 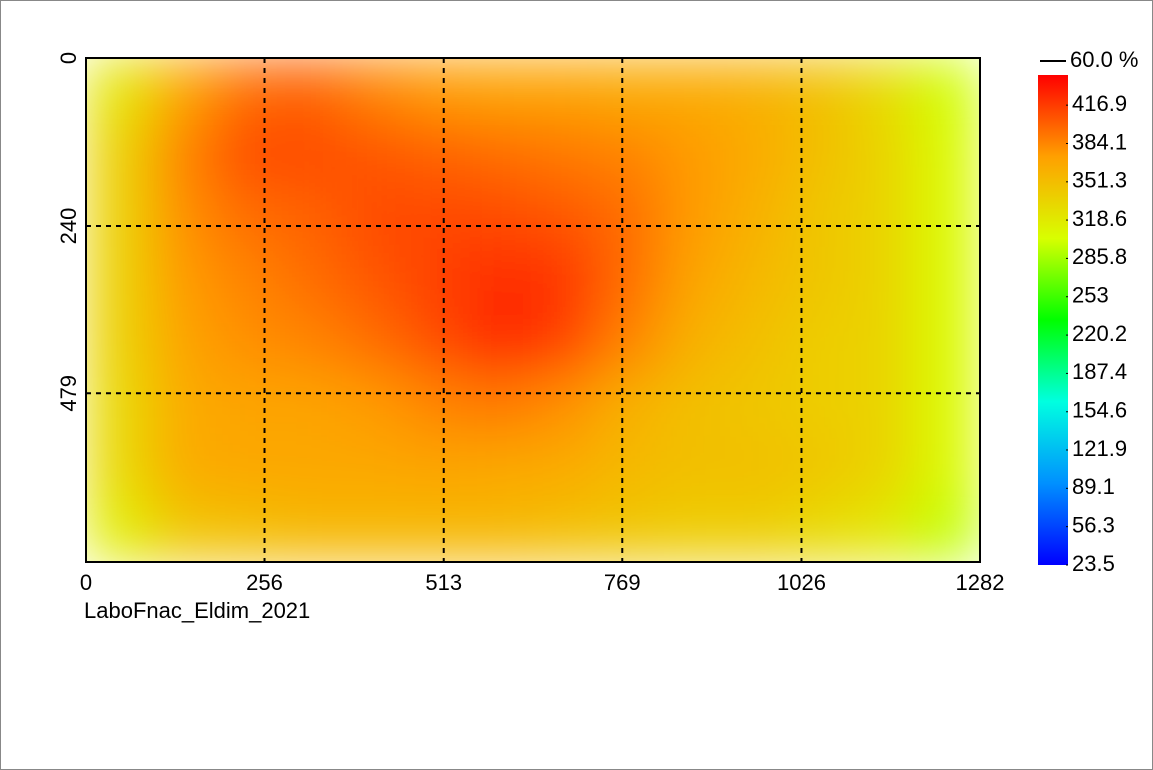 I want to click on x-tick-label: 1026, so click(x=801, y=582).